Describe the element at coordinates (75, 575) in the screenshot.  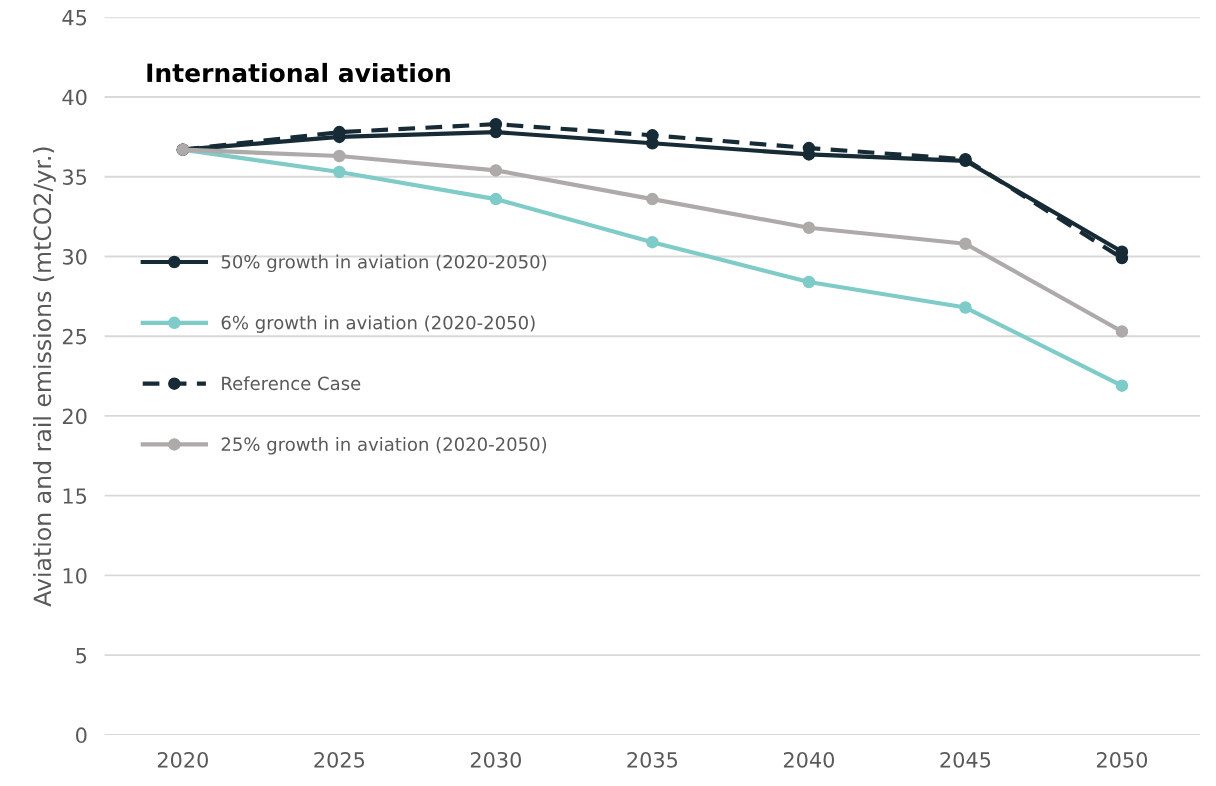
I see `y-tick-label: 10` at that location.